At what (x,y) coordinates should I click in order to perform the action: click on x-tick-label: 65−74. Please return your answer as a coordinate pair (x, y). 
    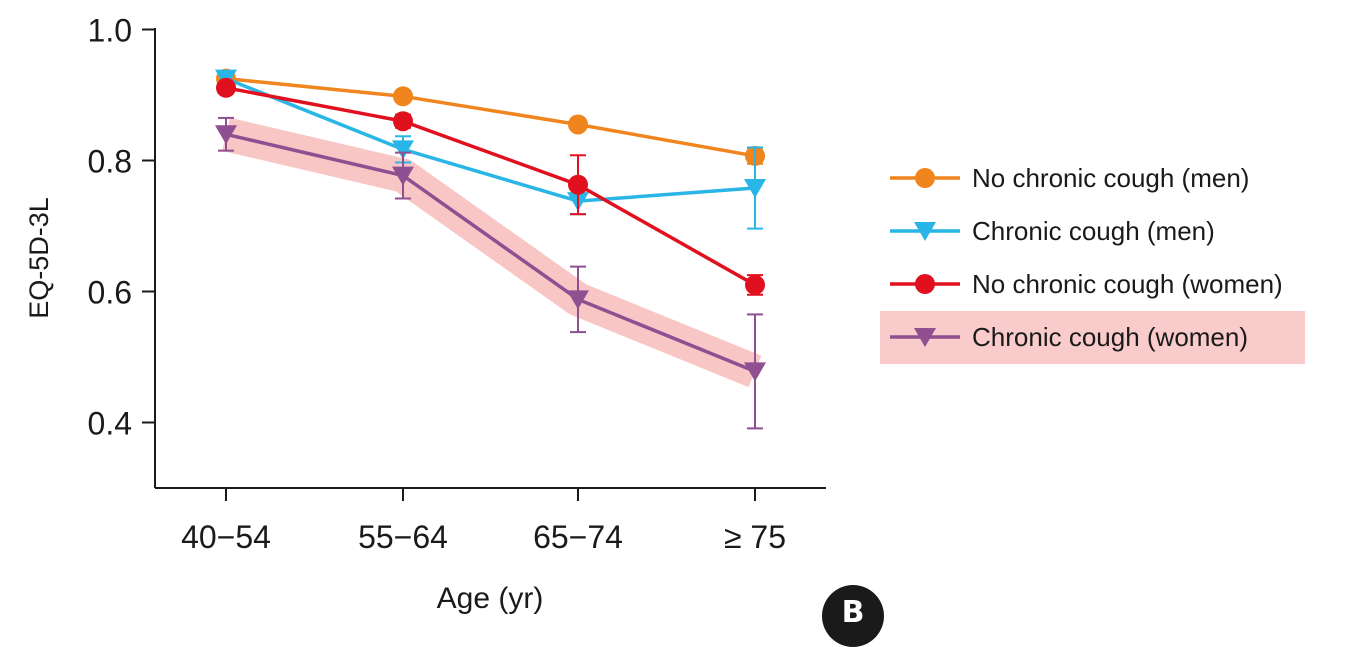
    Looking at the image, I should click on (578, 537).